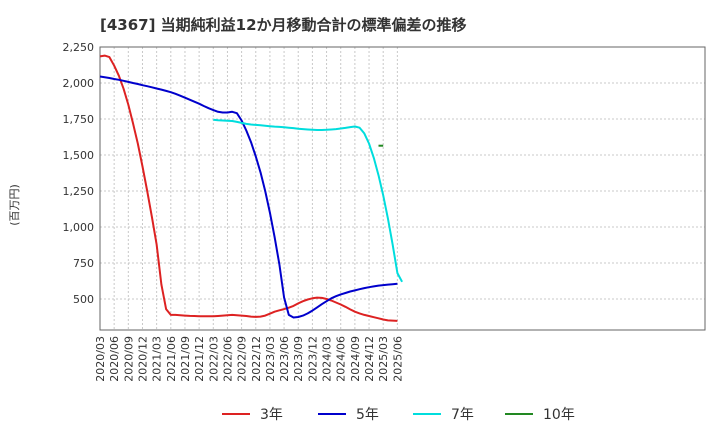  What do you see at coordinates (355, 359) in the screenshot?
I see `x-tick-label: 2024/09` at bounding box center [355, 359].